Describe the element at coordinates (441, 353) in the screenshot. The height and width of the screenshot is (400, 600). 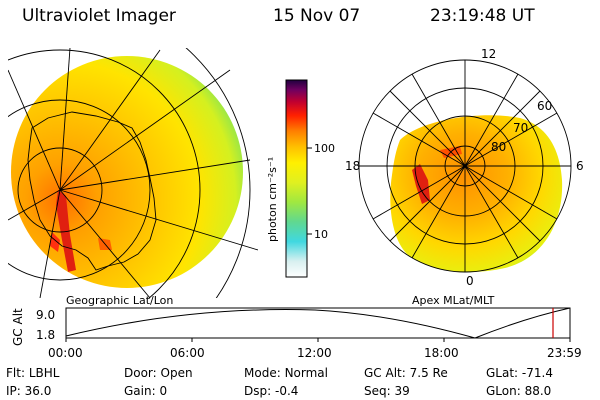
I see `altitude-xtick-1800: 18:00` at that location.